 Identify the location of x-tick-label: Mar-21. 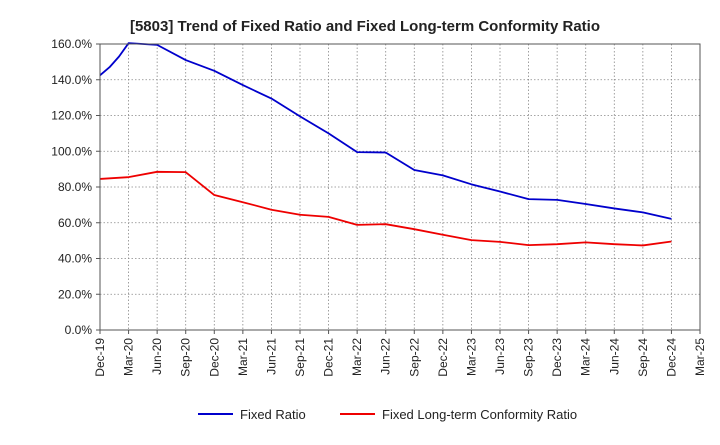
(243, 357).